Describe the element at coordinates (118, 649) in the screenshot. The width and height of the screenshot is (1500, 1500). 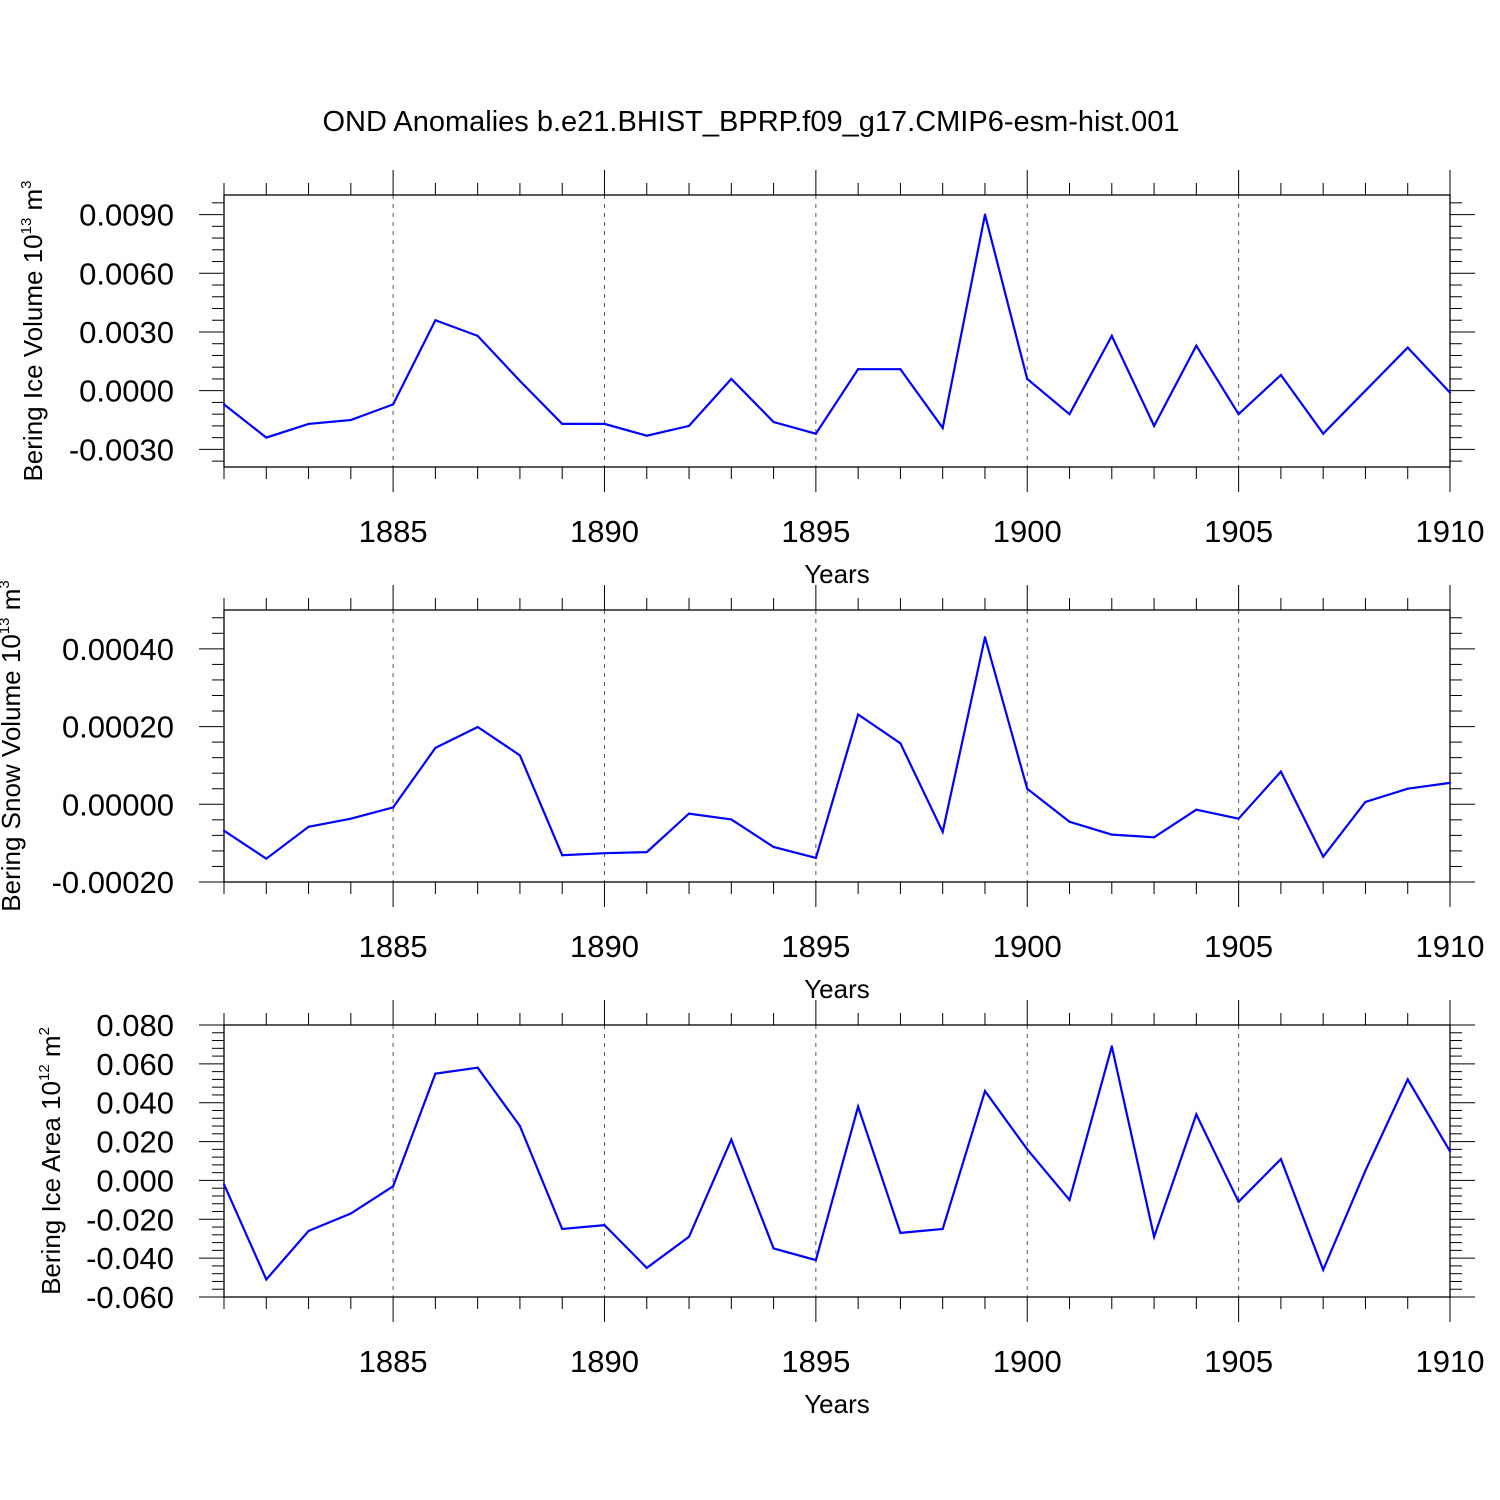
I see `y-tick-label: 0.00040` at that location.